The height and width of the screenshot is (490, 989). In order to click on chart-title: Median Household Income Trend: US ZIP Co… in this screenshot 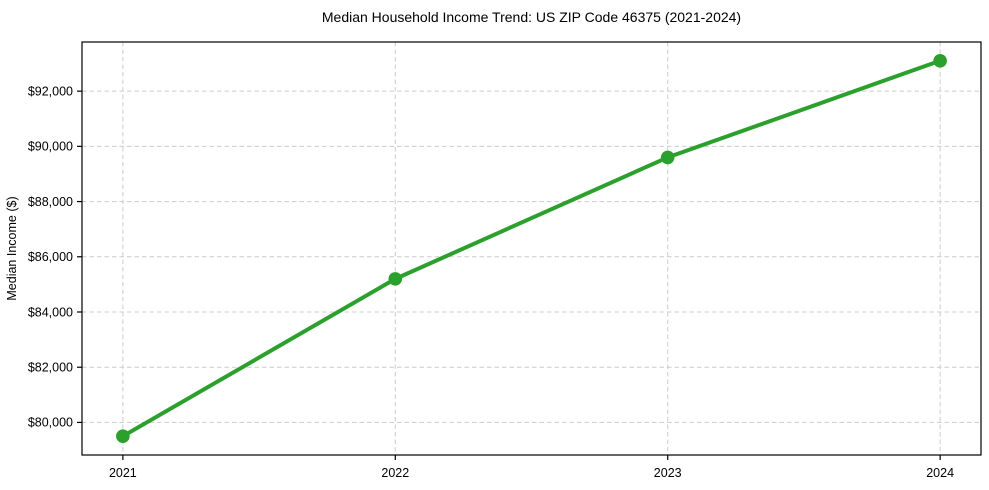, I will do `click(531, 17)`.